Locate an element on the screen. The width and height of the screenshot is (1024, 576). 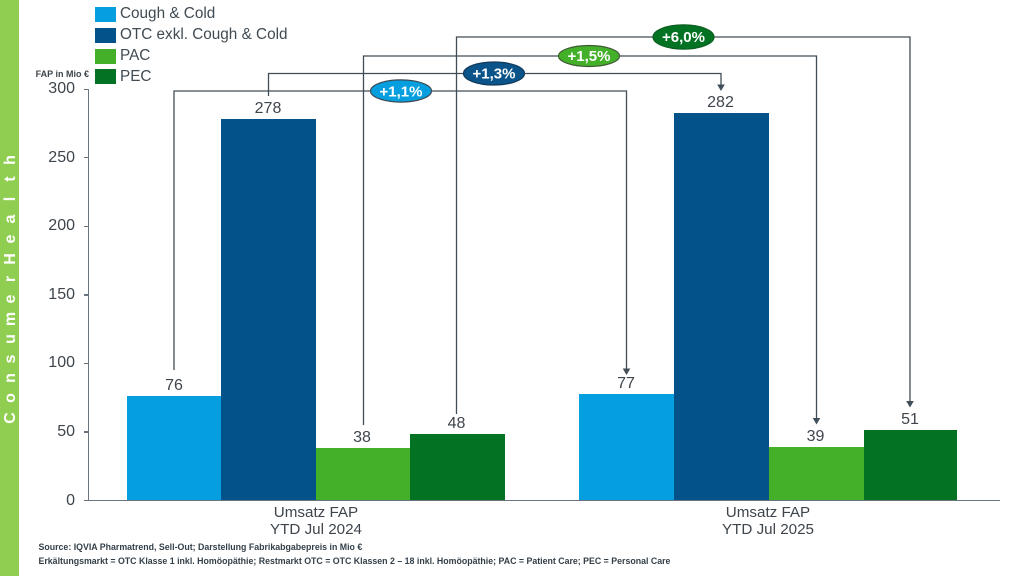
svg-text: +1,5% is located at coordinates (589, 56).